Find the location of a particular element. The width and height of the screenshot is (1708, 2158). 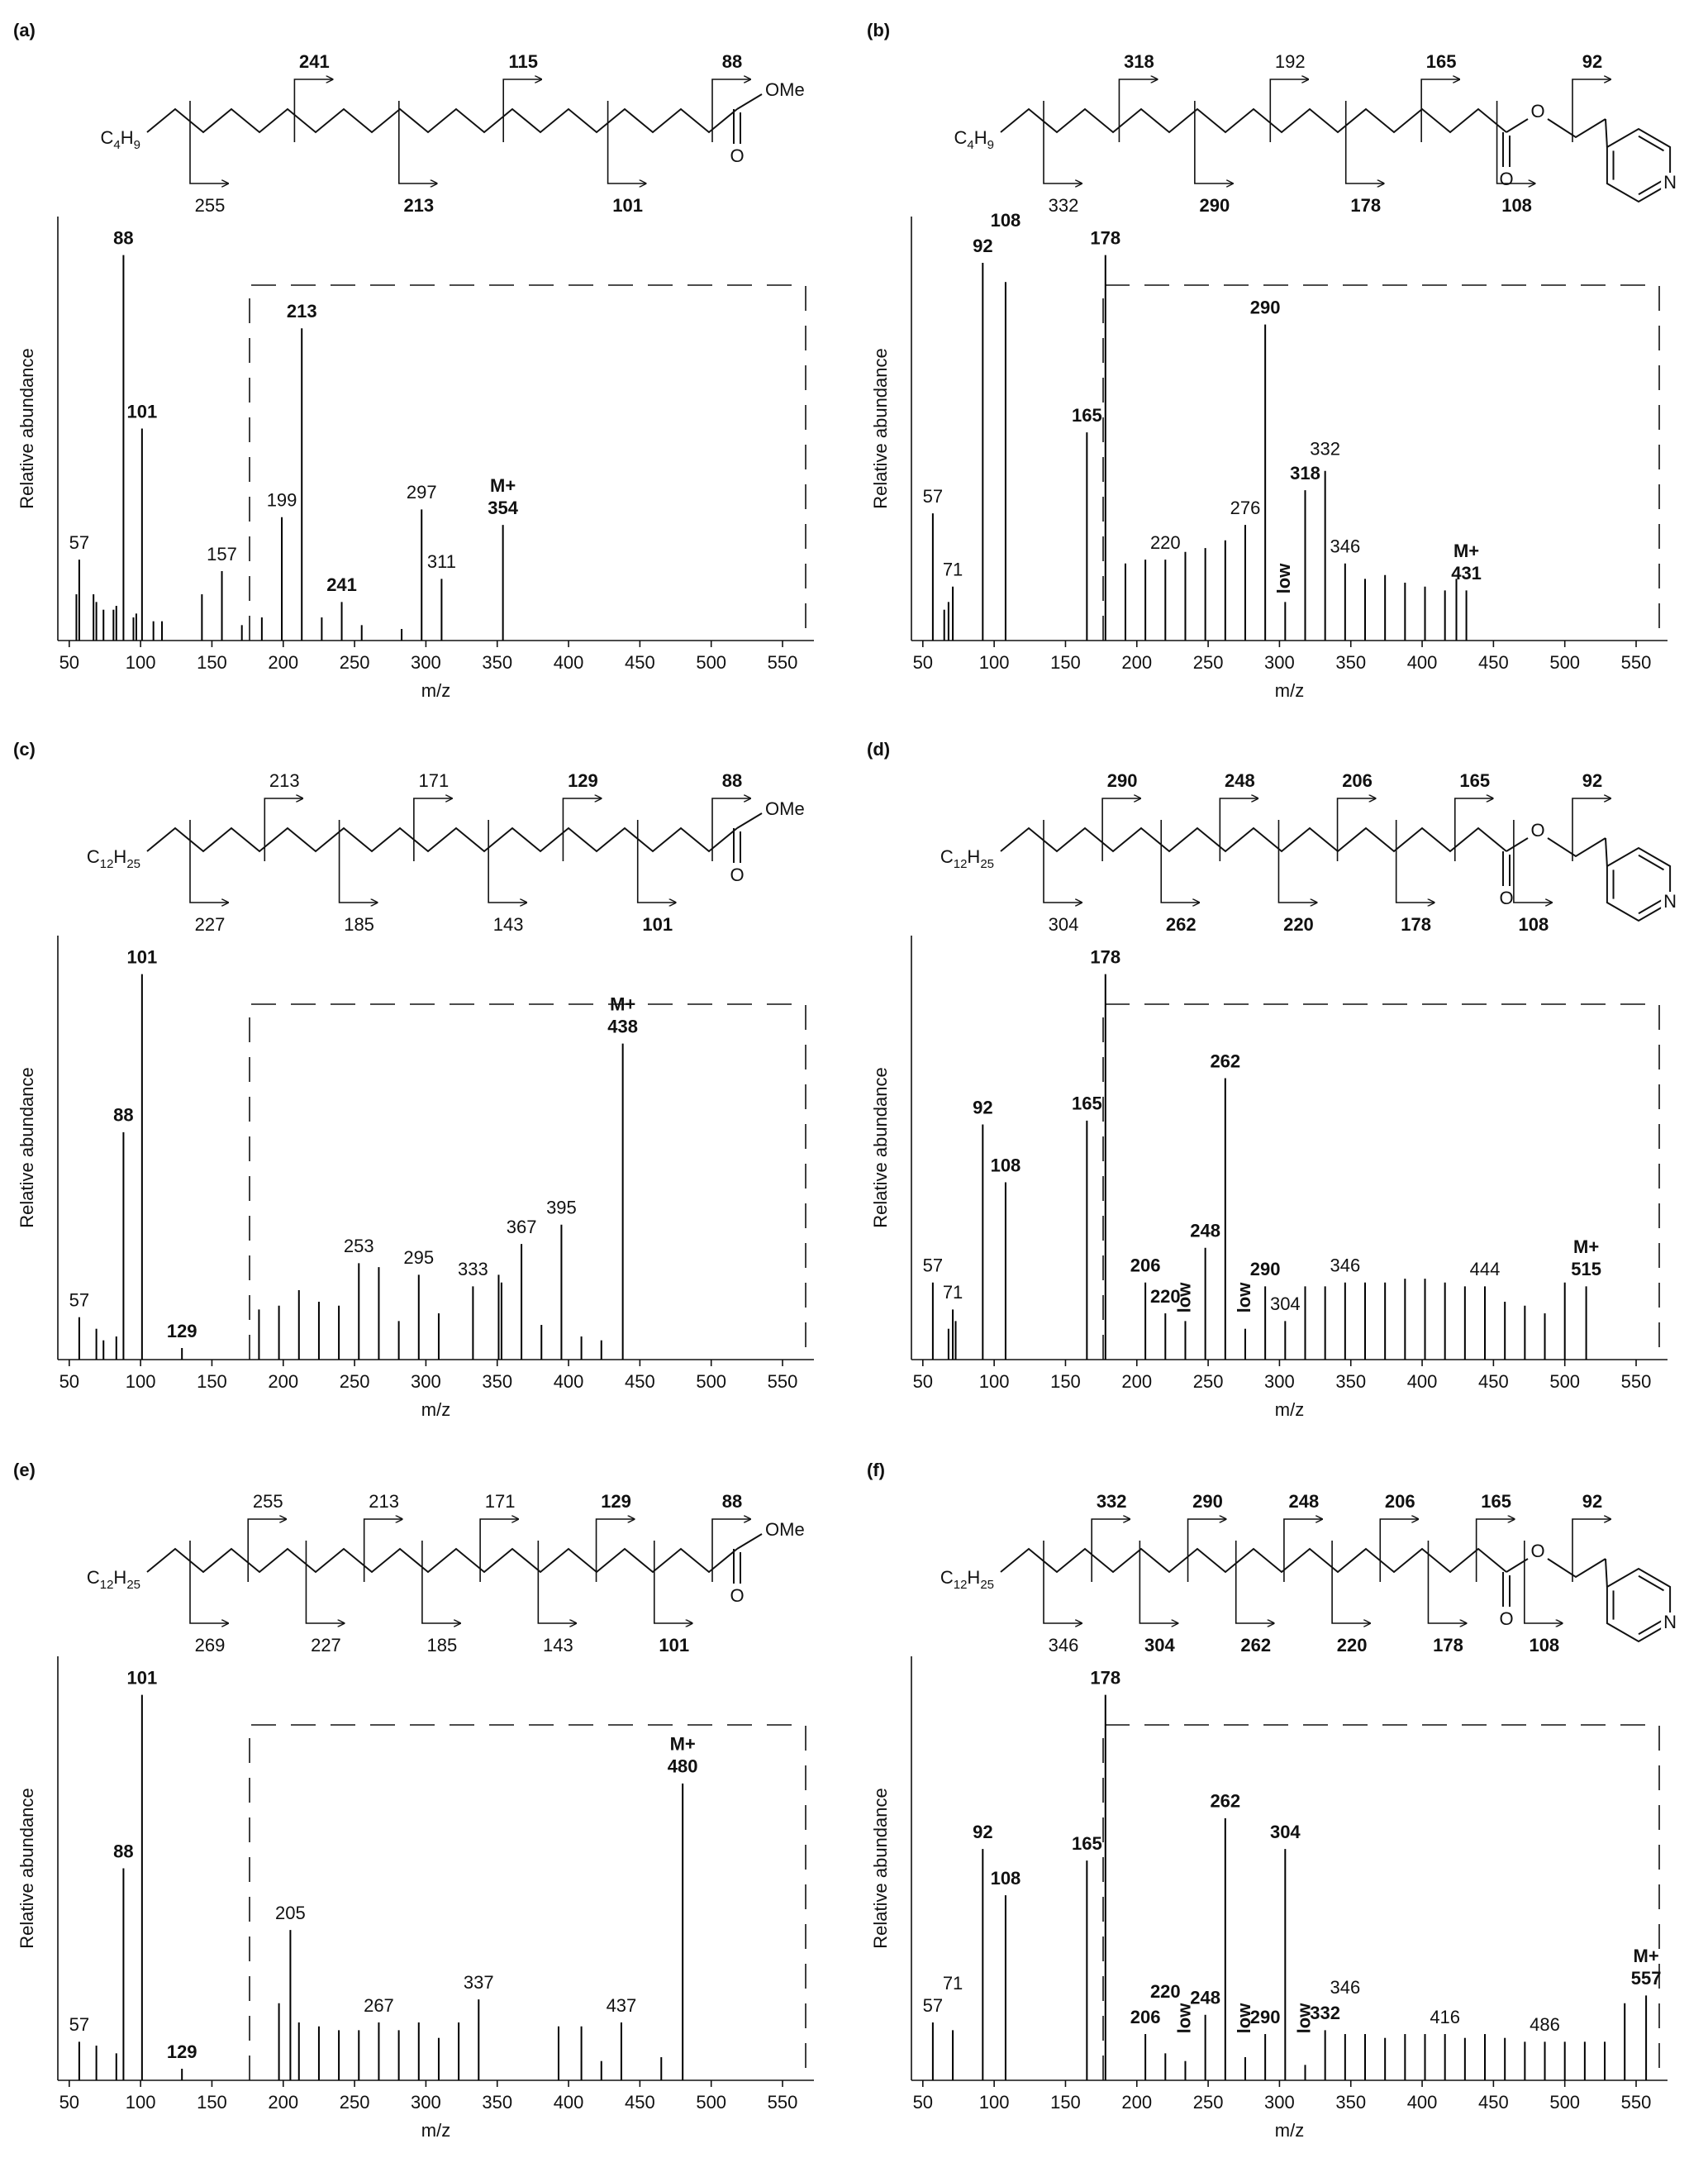

x-tick-label: 450 is located at coordinates (640, 2102).